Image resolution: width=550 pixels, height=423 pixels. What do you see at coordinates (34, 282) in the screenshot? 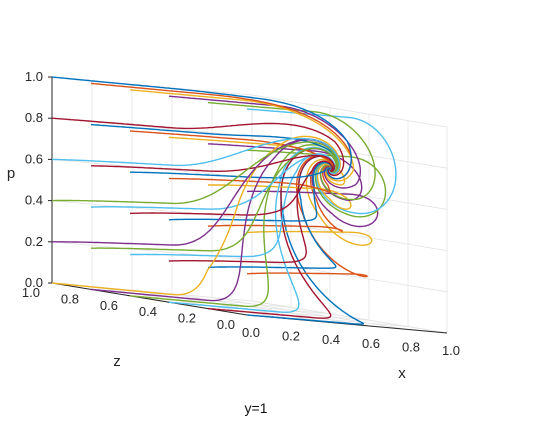
I see `p-tick-label: 0.0` at bounding box center [34, 282].